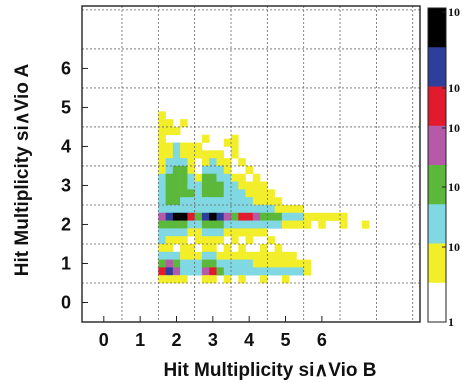 This screenshot has height=383, width=462. What do you see at coordinates (451, 322) in the screenshot?
I see `colorbar-tick-label: 1` at bounding box center [451, 322].